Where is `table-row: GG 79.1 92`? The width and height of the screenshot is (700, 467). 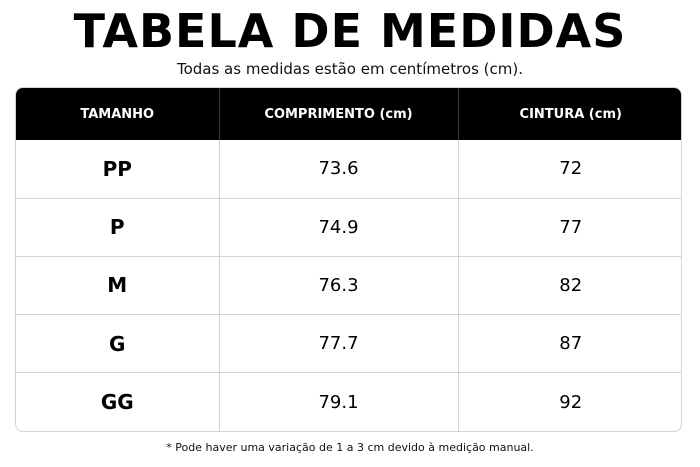 table-row: GG 79.1 92 is located at coordinates (348, 401).